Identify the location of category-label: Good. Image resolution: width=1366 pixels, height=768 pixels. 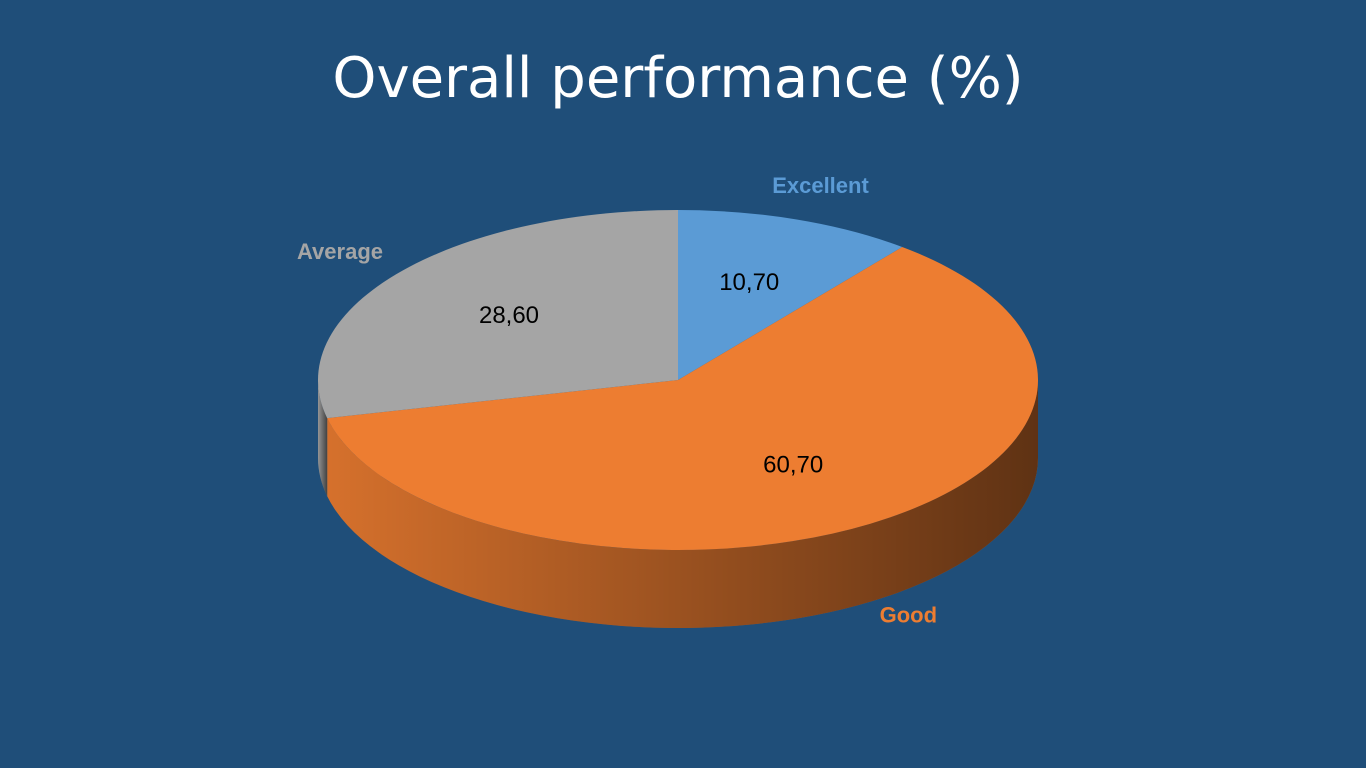
(908, 614).